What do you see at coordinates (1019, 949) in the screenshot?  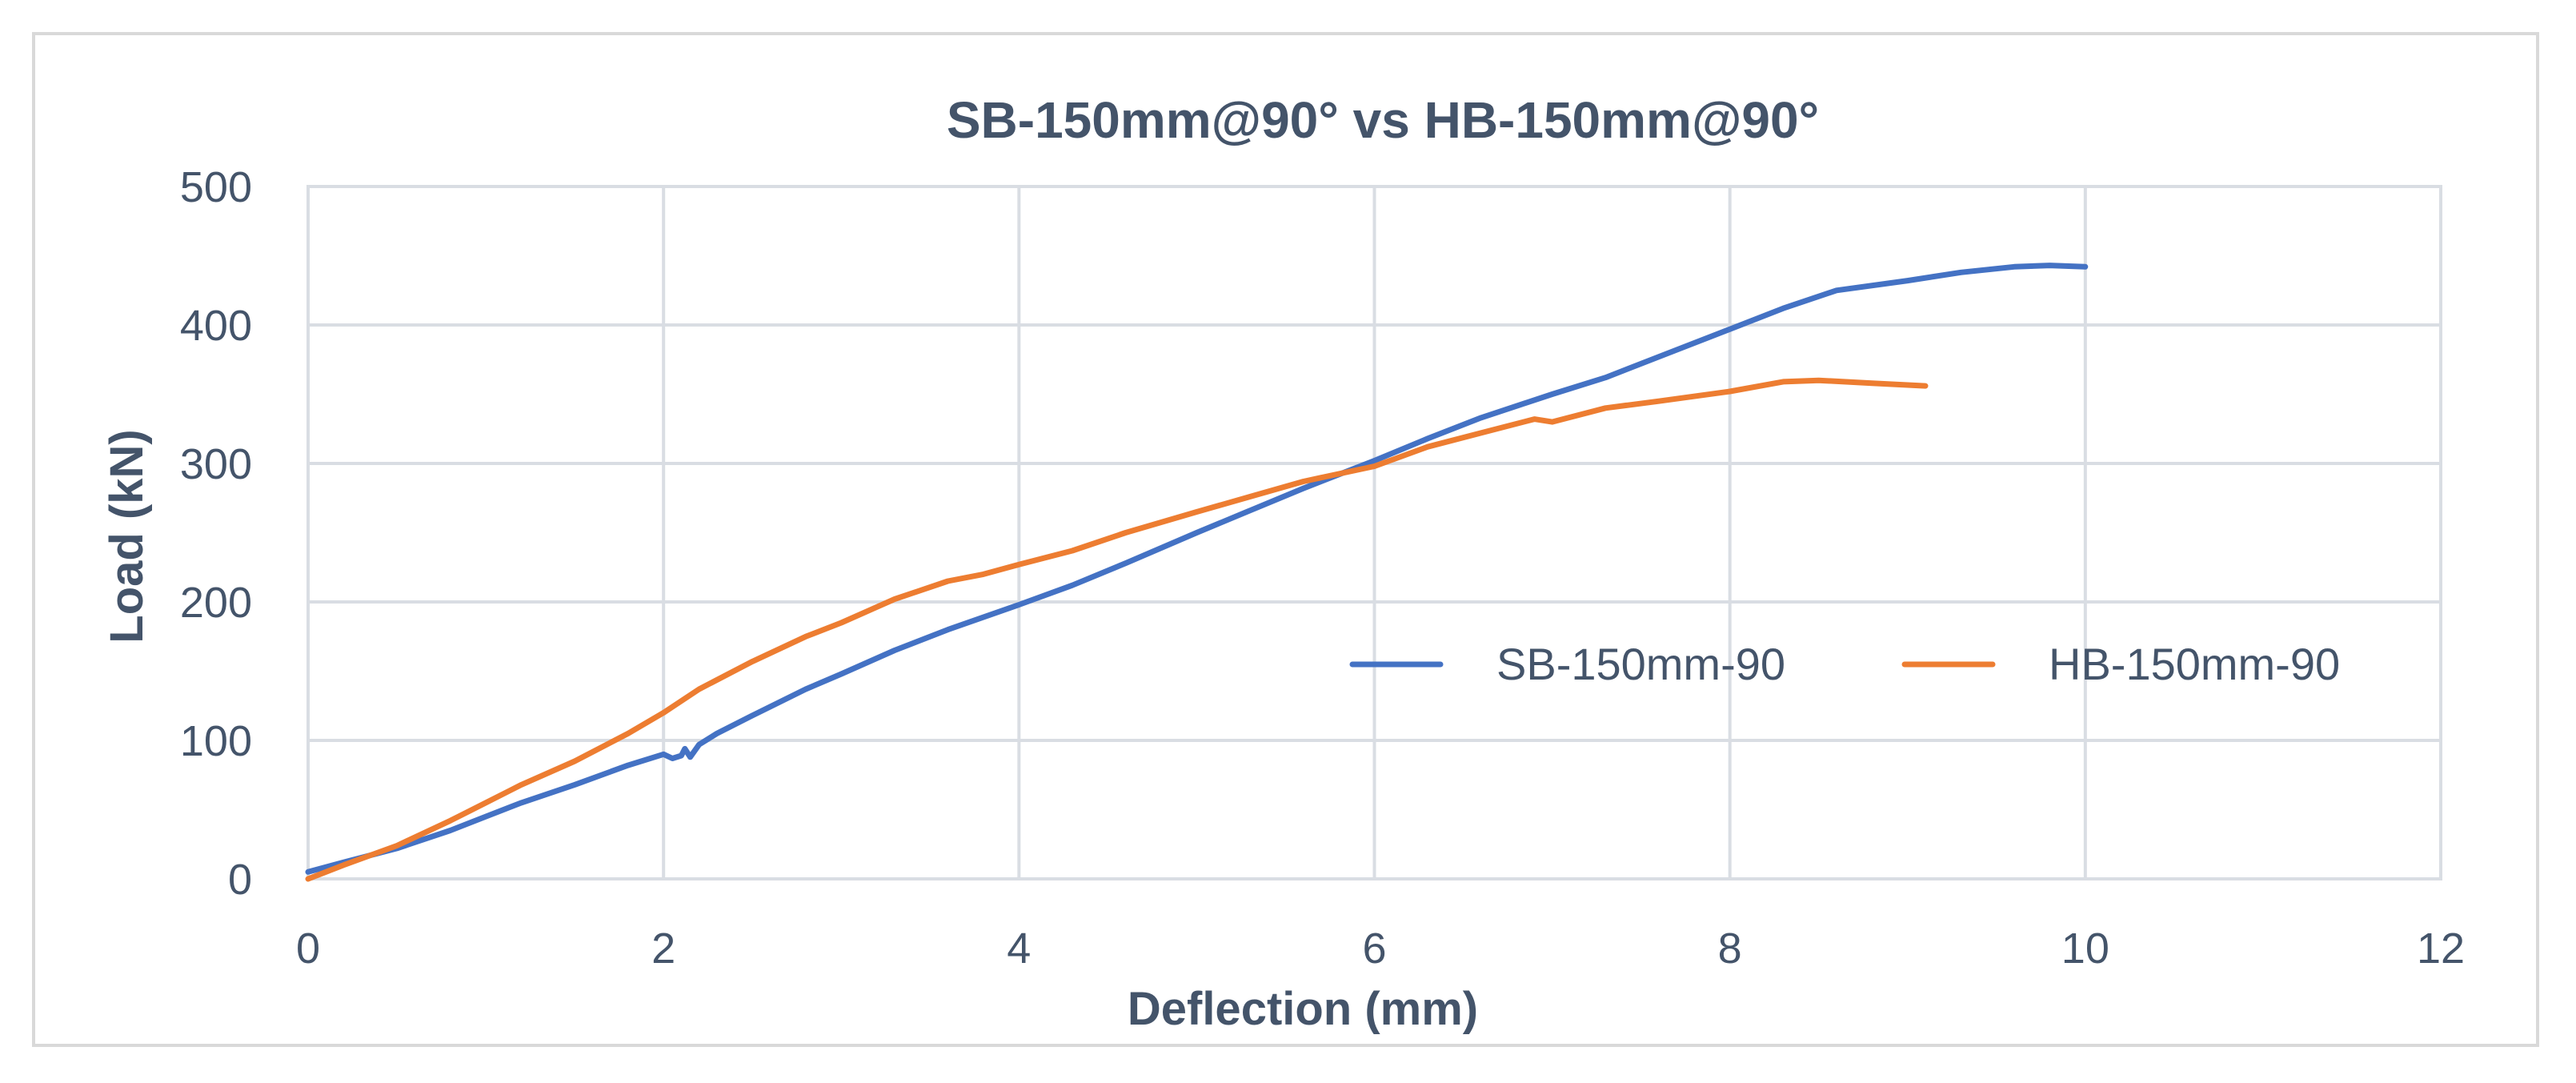 I see `x-tick-label: 4` at bounding box center [1019, 949].